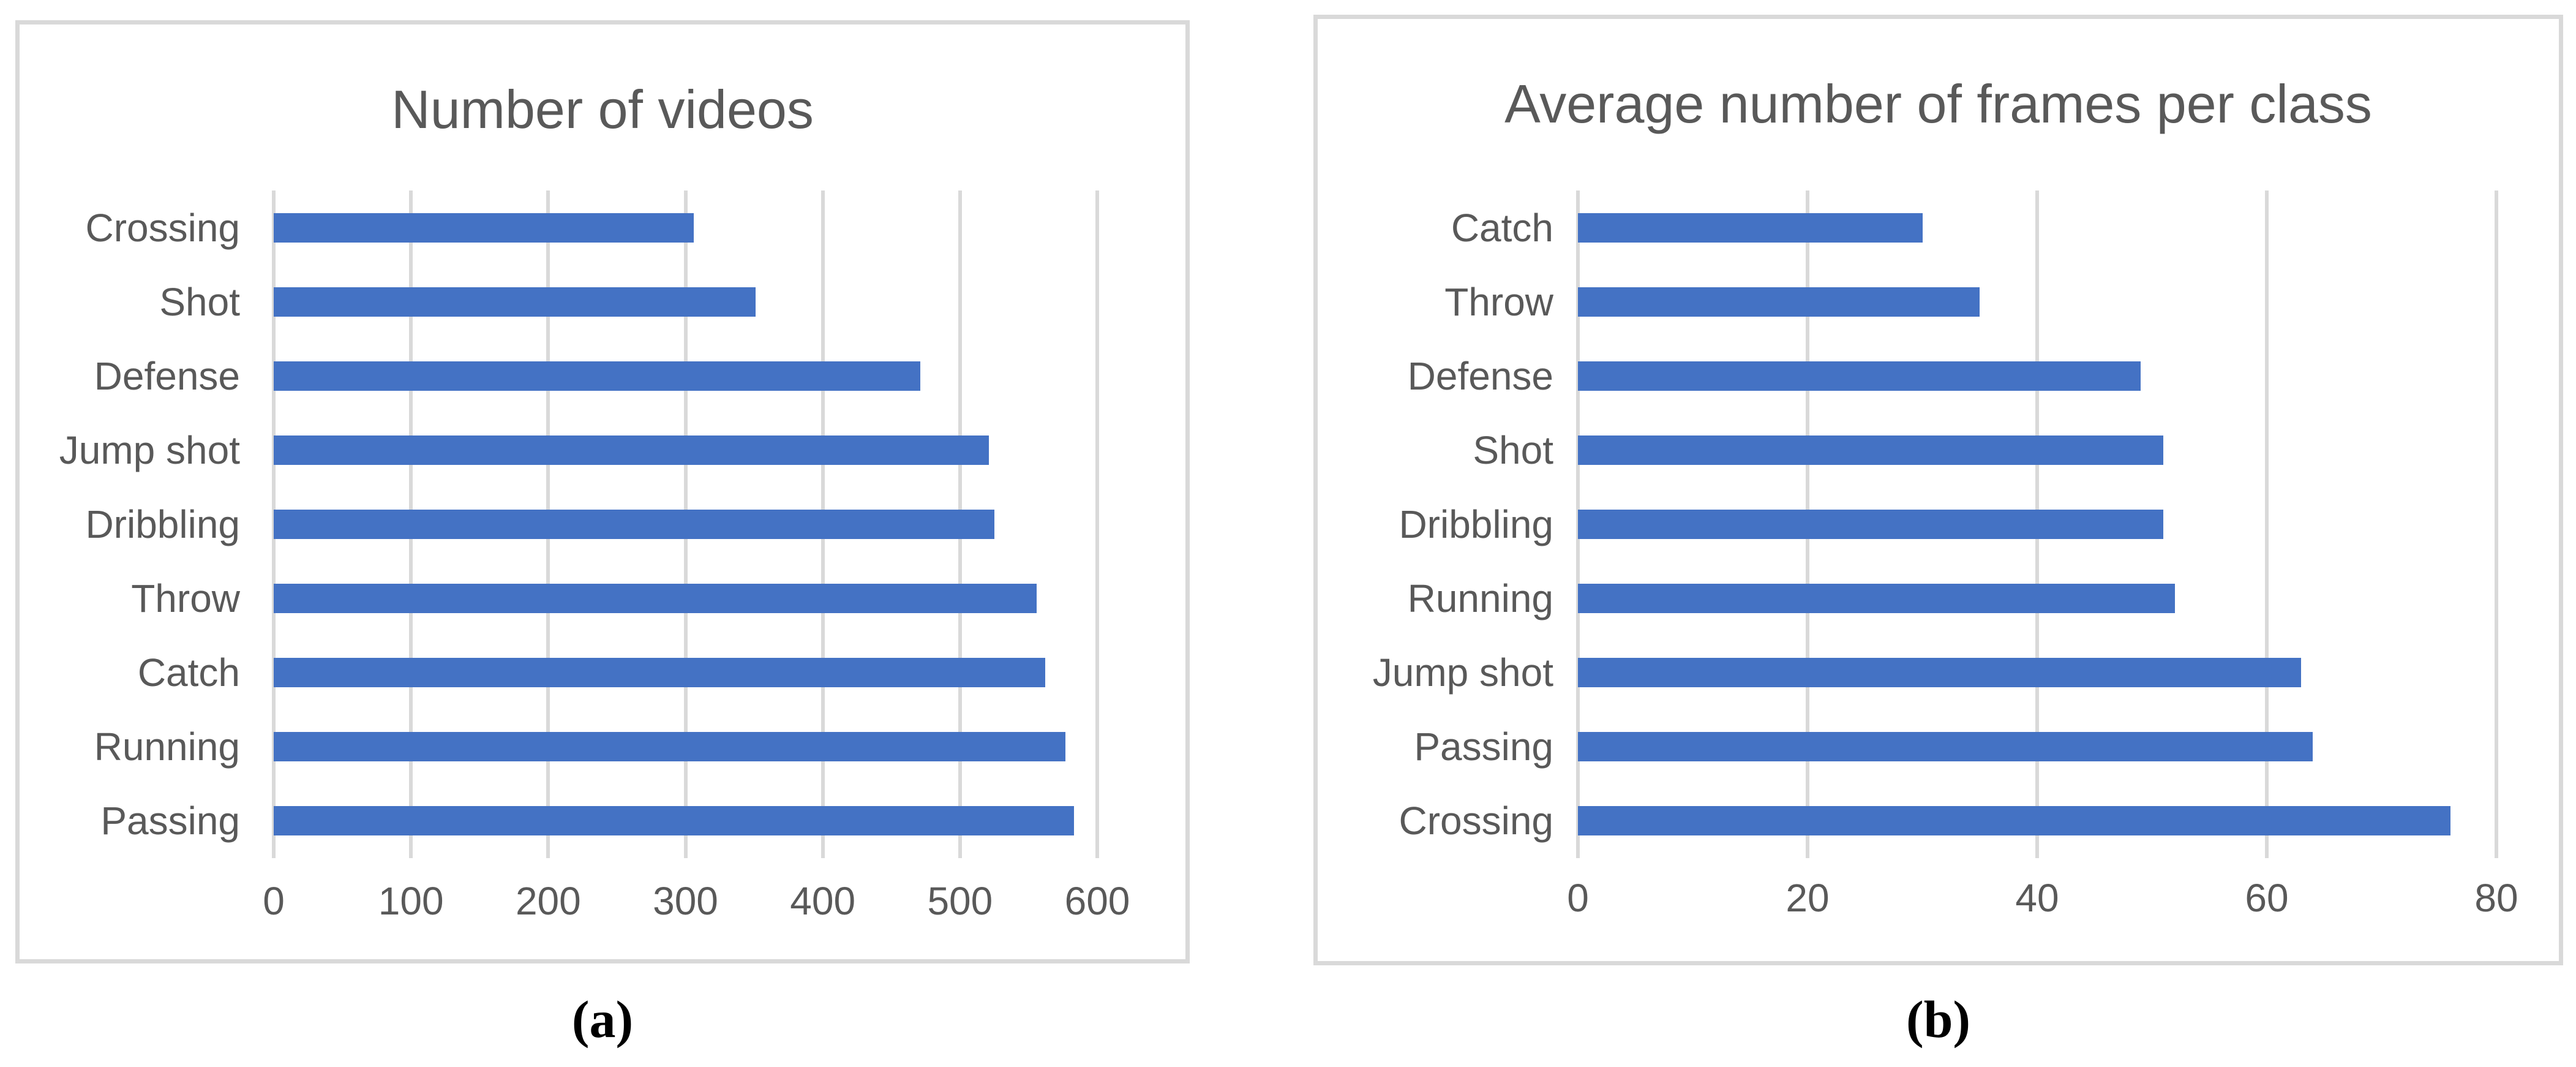  Describe the element at coordinates (2267, 898) in the screenshot. I see `x-tick-label: 60` at that location.